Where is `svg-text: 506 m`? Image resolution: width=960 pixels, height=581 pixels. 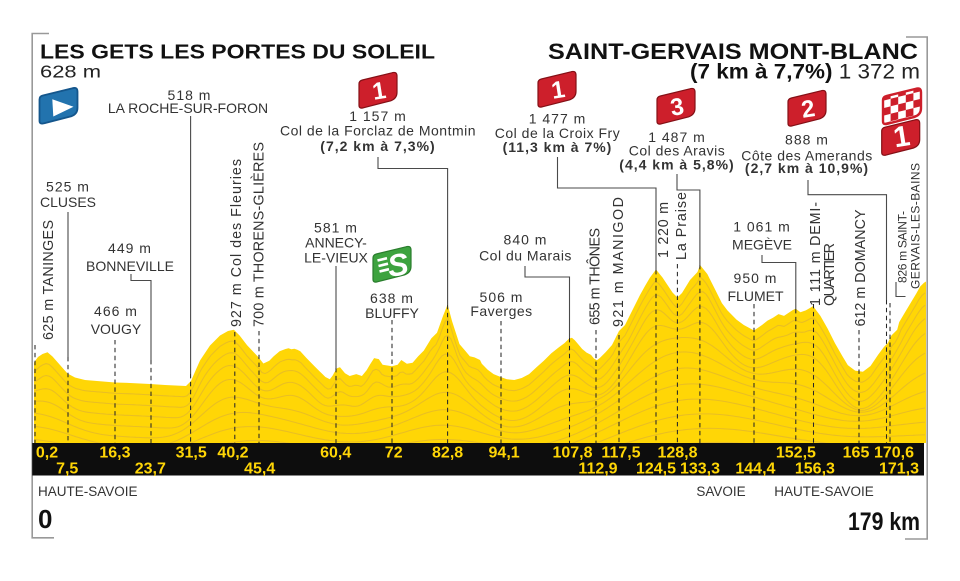 svg-text: 506 m is located at coordinates (502, 297).